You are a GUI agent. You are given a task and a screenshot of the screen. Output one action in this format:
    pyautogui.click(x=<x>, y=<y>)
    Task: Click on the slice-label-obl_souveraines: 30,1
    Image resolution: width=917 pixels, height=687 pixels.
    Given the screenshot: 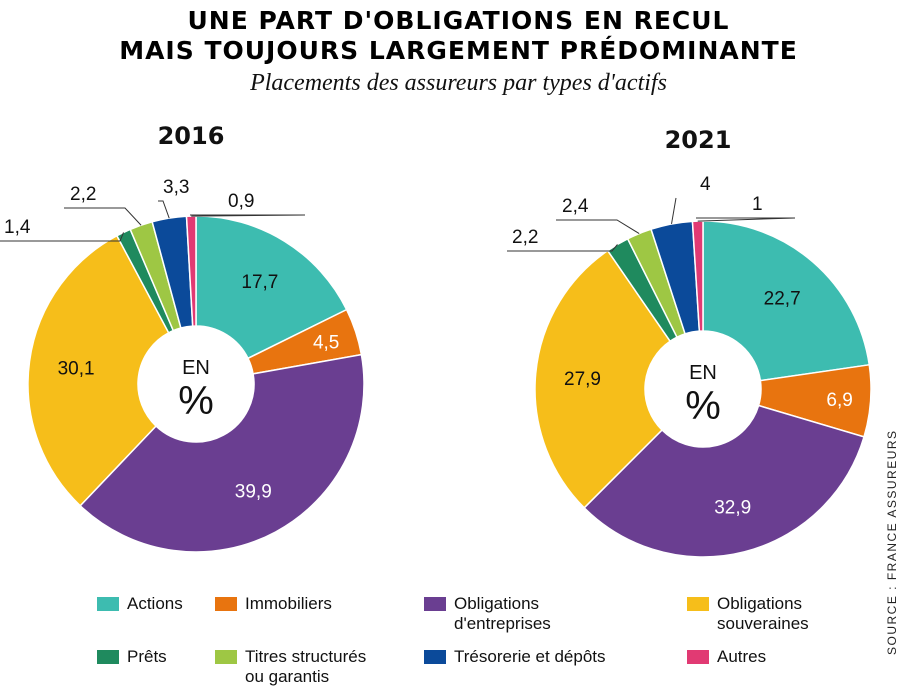 What is the action you would take?
    pyautogui.click(x=76, y=369)
    